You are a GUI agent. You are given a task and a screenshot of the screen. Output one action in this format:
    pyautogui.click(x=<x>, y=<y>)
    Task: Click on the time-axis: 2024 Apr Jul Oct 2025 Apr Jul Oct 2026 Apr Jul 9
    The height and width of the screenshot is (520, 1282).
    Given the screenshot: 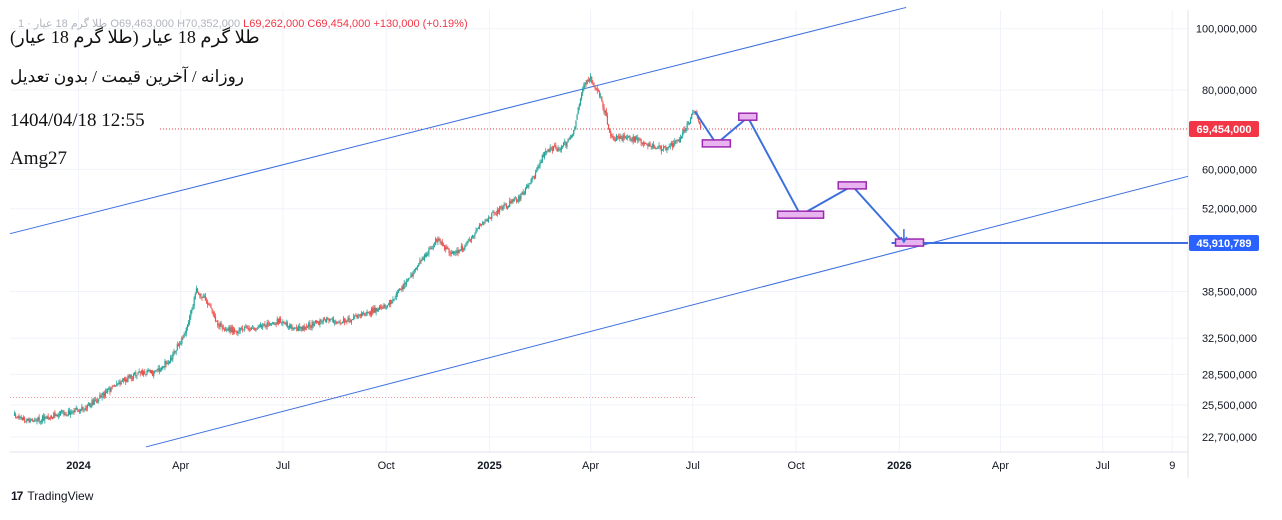 What is the action you would take?
    pyautogui.click(x=620, y=466)
    